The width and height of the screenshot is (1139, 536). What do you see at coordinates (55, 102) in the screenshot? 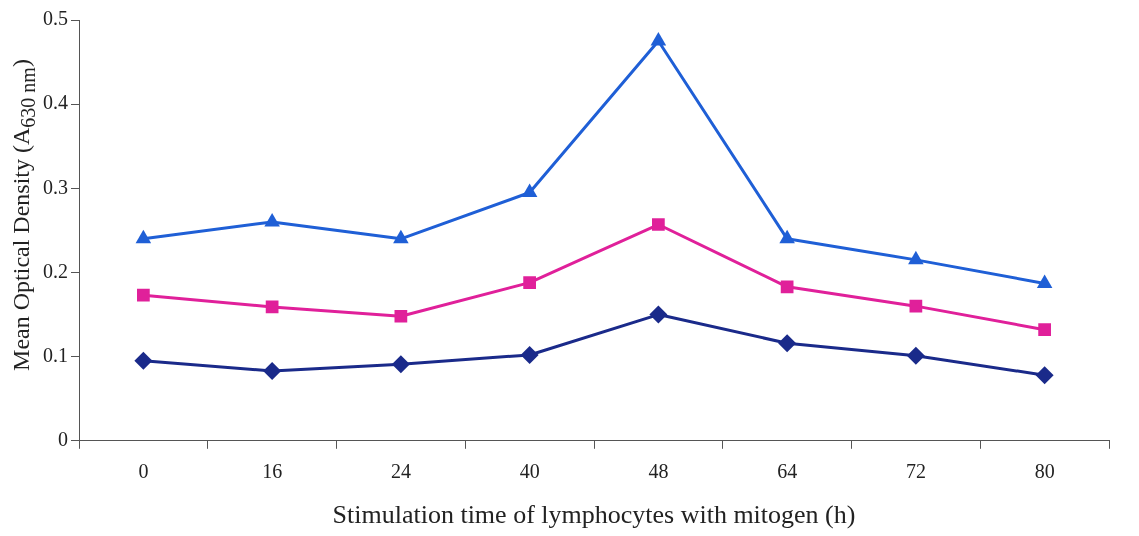
I see `y-tick-label: 0.4` at bounding box center [55, 102].